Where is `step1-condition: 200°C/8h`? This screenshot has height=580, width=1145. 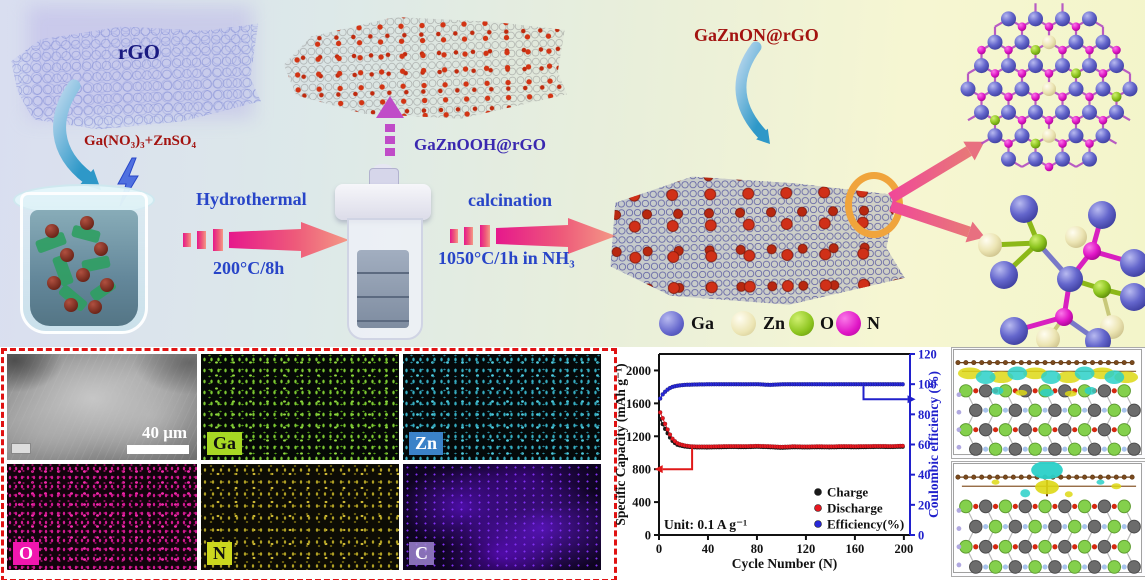 step1-condition: 200°C/8h is located at coordinates (249, 268).